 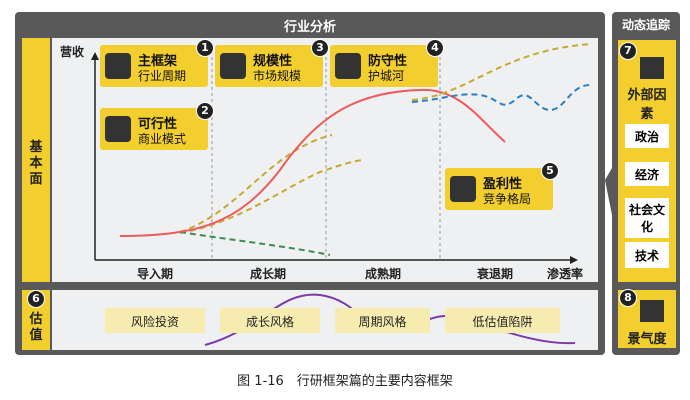 What do you see at coordinates (154, 274) in the screenshot?
I see `stage-label: 导入期` at bounding box center [154, 274].